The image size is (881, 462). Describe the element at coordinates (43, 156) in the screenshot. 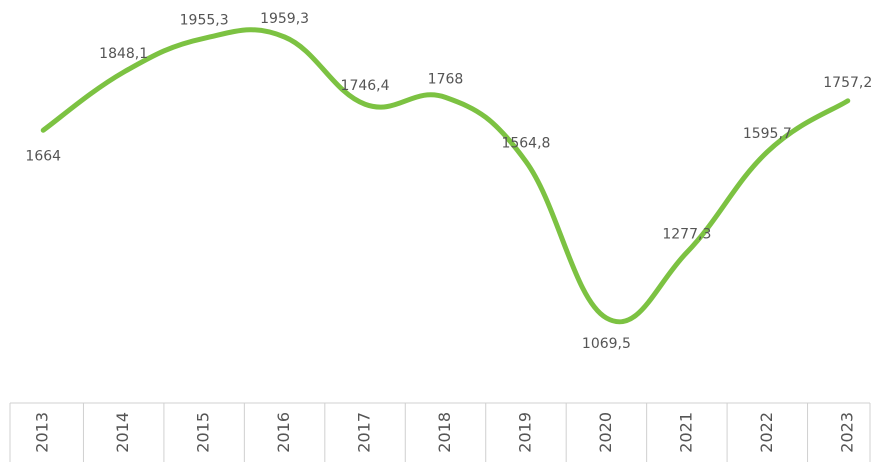

I see `data-label: 1664` at that location.